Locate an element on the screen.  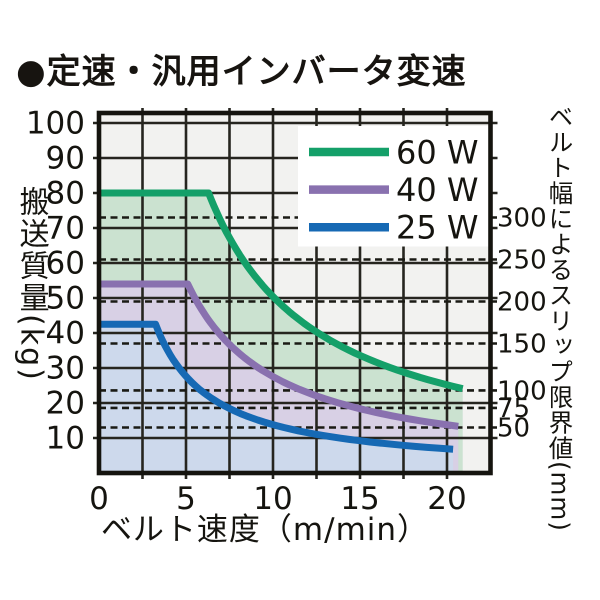
y-tick-label: 10 is located at coordinates (65, 439).